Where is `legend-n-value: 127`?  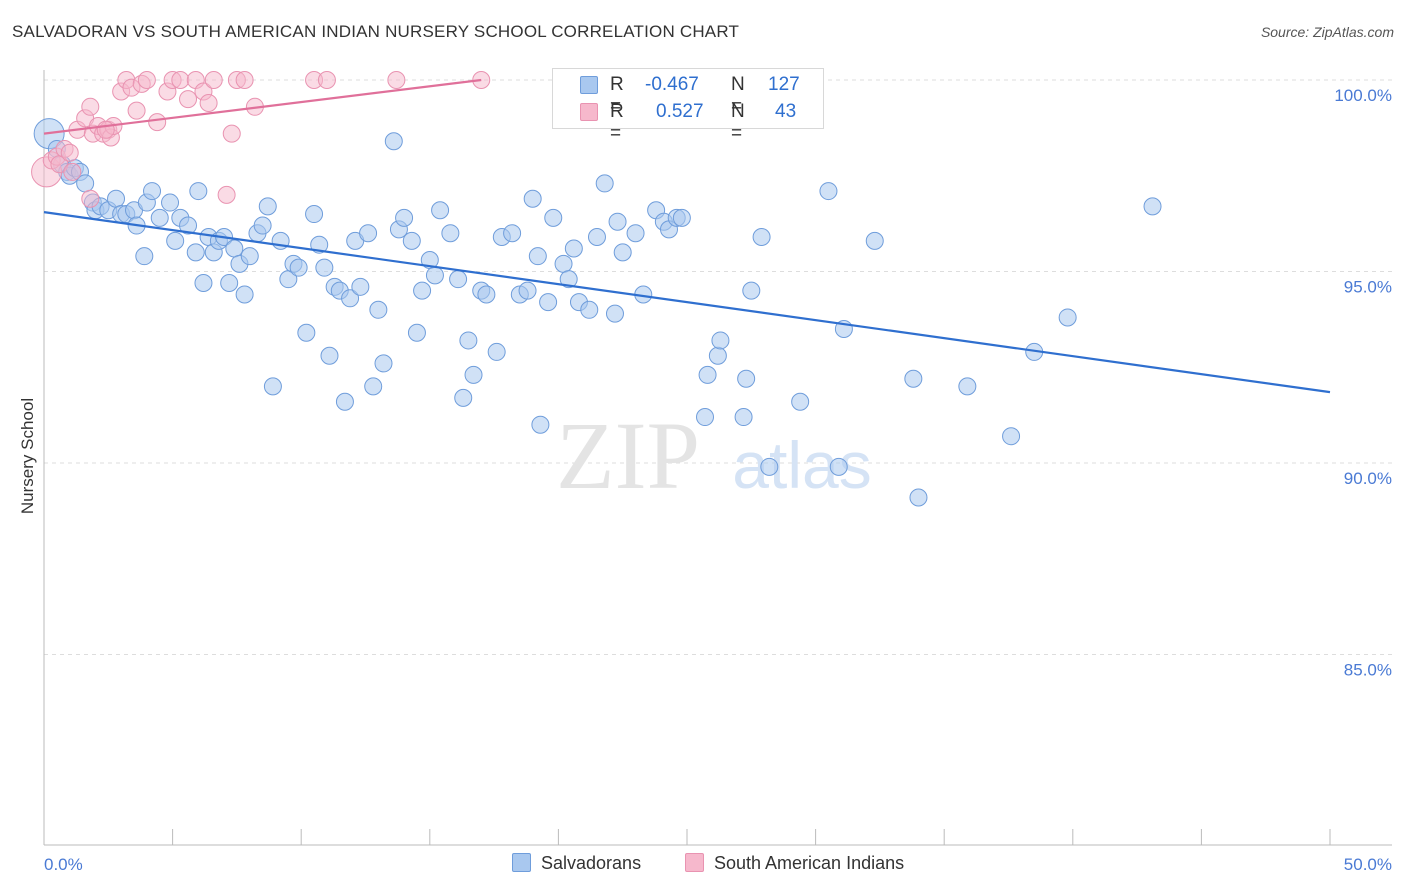
legend-n-value: 127 is located at coordinates (784, 84).